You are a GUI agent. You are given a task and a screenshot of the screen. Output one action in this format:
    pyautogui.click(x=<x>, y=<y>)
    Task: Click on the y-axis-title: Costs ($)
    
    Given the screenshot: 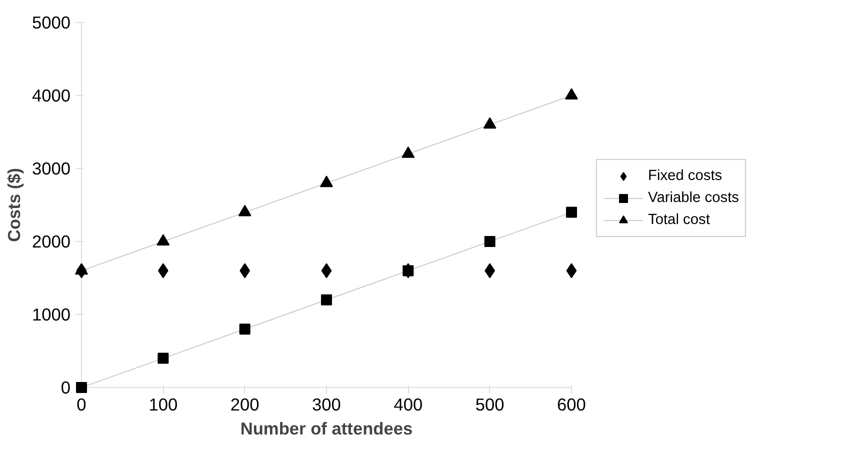 What is the action you would take?
    pyautogui.click(x=14, y=205)
    